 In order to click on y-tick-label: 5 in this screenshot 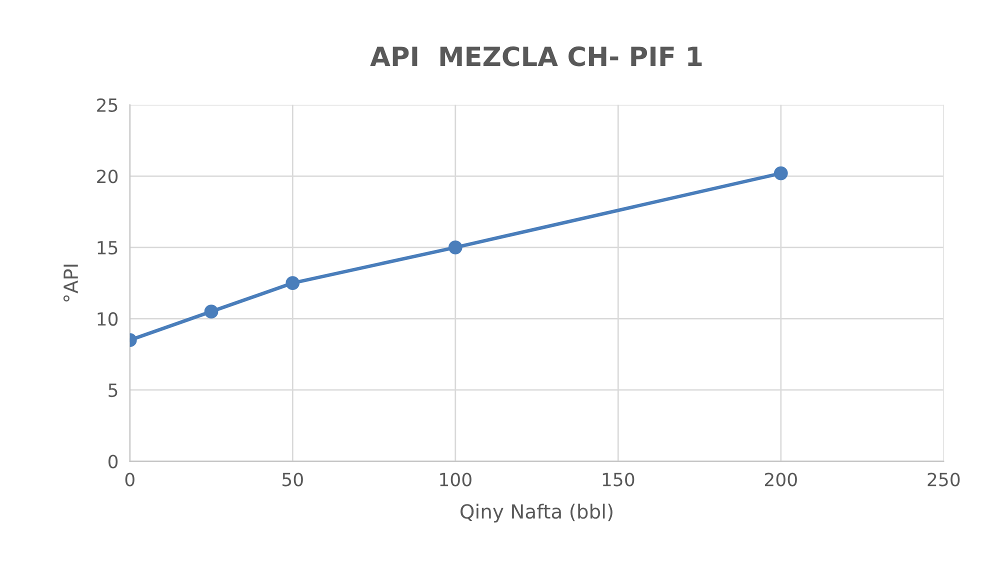, I will do `click(113, 391)`.